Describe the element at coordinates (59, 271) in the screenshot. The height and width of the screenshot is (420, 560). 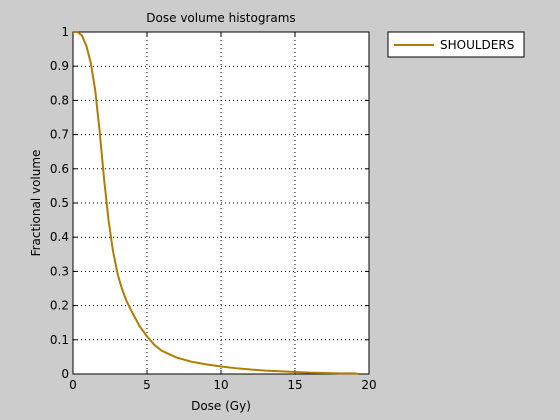
I see `y-tick-label: 0.3` at that location.